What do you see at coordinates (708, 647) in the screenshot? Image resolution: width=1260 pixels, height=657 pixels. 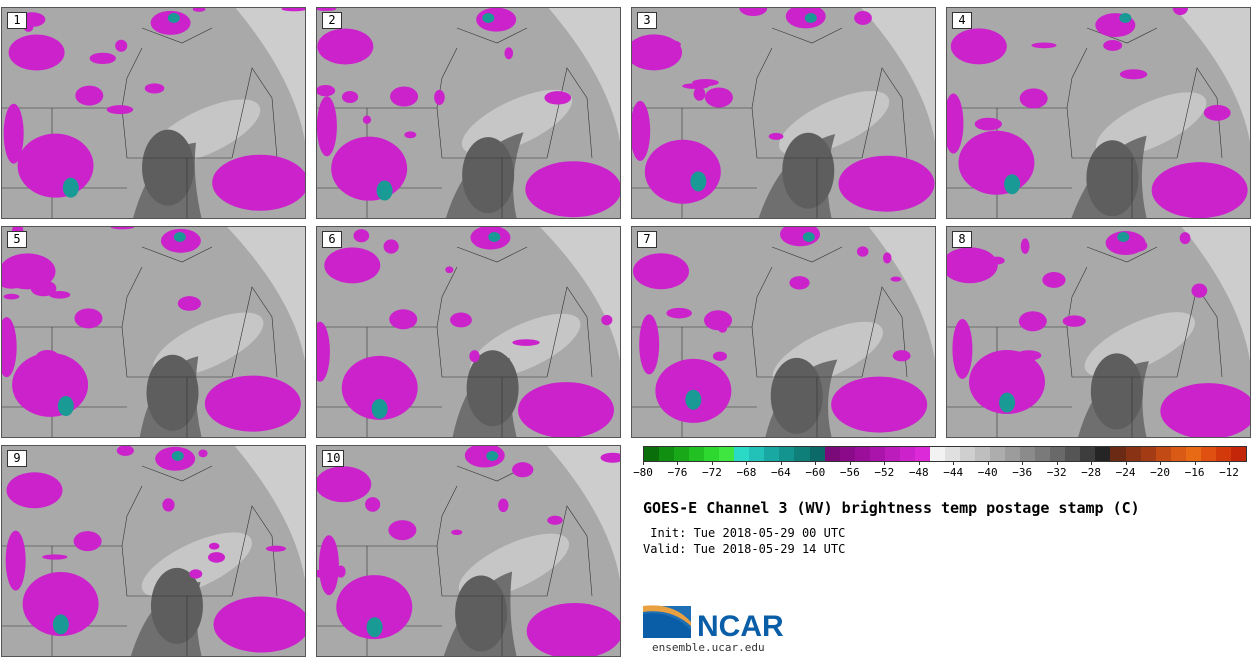 I see `logo-url: ensemble.ucar.edu` at bounding box center [708, 647].